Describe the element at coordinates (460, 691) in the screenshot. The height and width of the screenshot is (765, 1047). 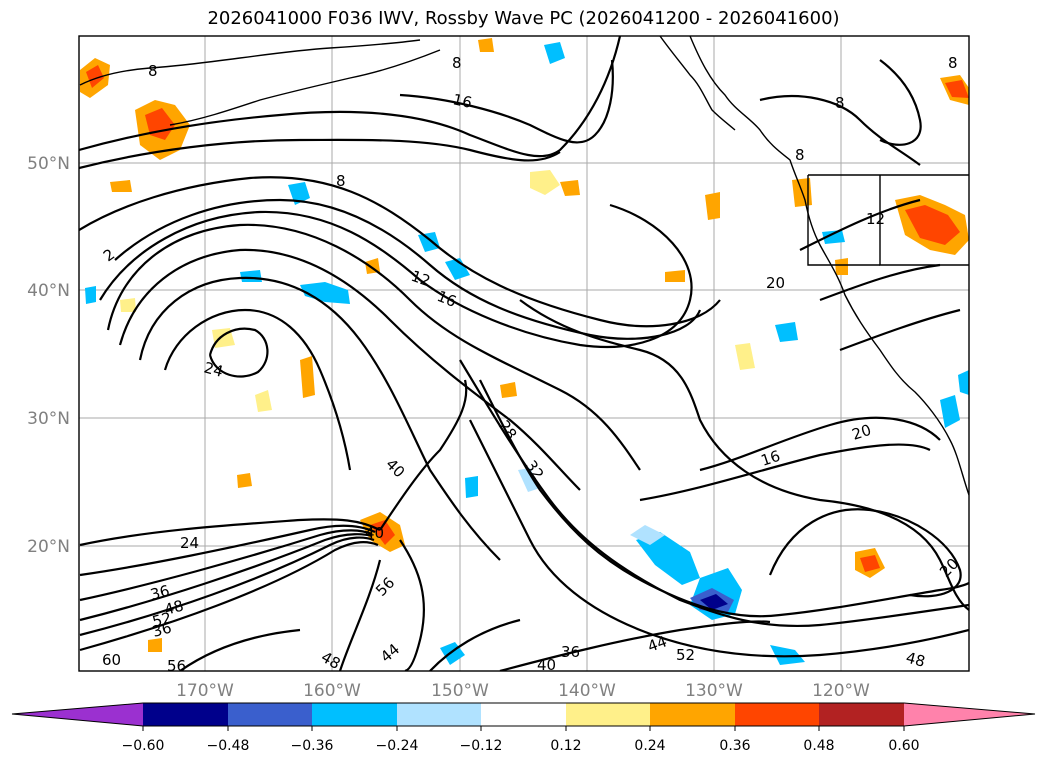
I see `lon-label: 150°W` at that location.